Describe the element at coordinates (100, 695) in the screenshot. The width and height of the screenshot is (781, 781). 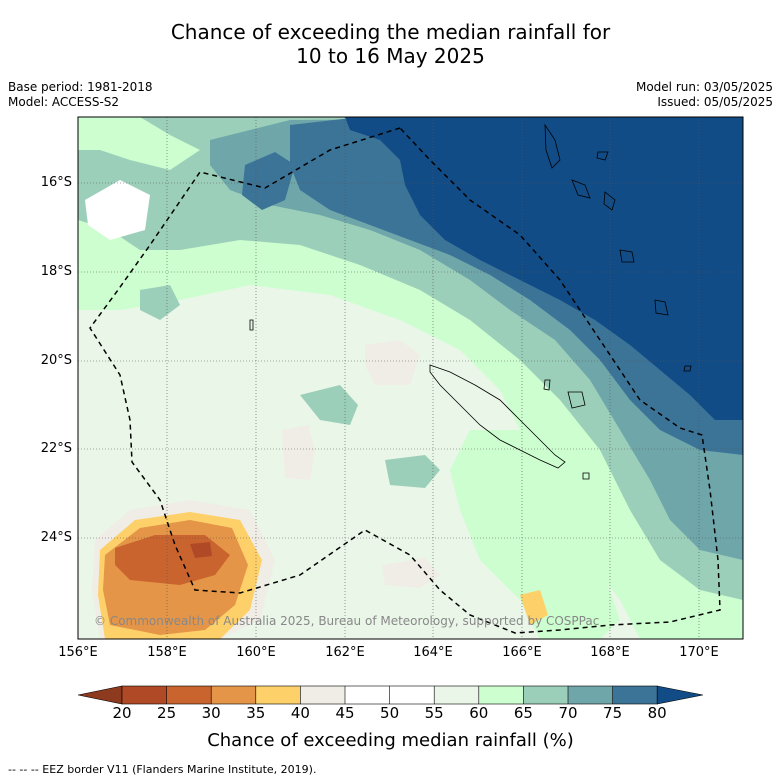
I see `cb-arrow-low` at that location.